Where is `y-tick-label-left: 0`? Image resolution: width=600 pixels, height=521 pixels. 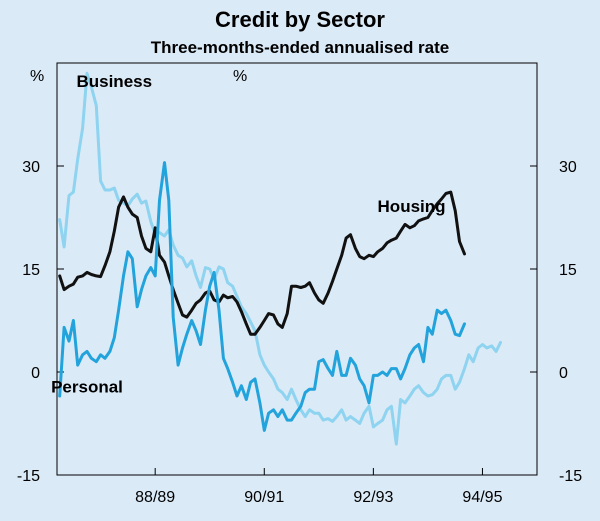
y-tick-label-left: 0 is located at coordinates (35, 373).